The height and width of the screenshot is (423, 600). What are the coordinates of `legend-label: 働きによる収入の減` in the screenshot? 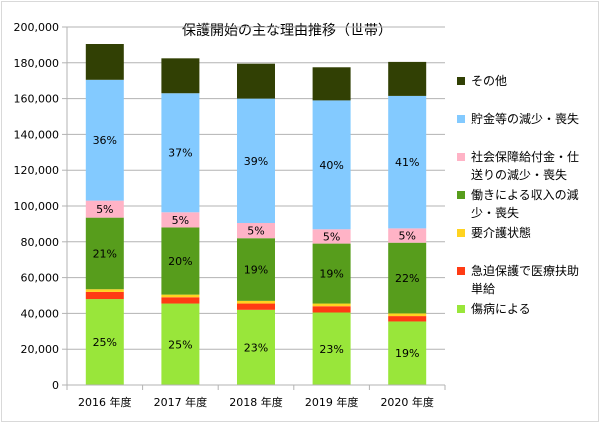 It's located at (525, 194).